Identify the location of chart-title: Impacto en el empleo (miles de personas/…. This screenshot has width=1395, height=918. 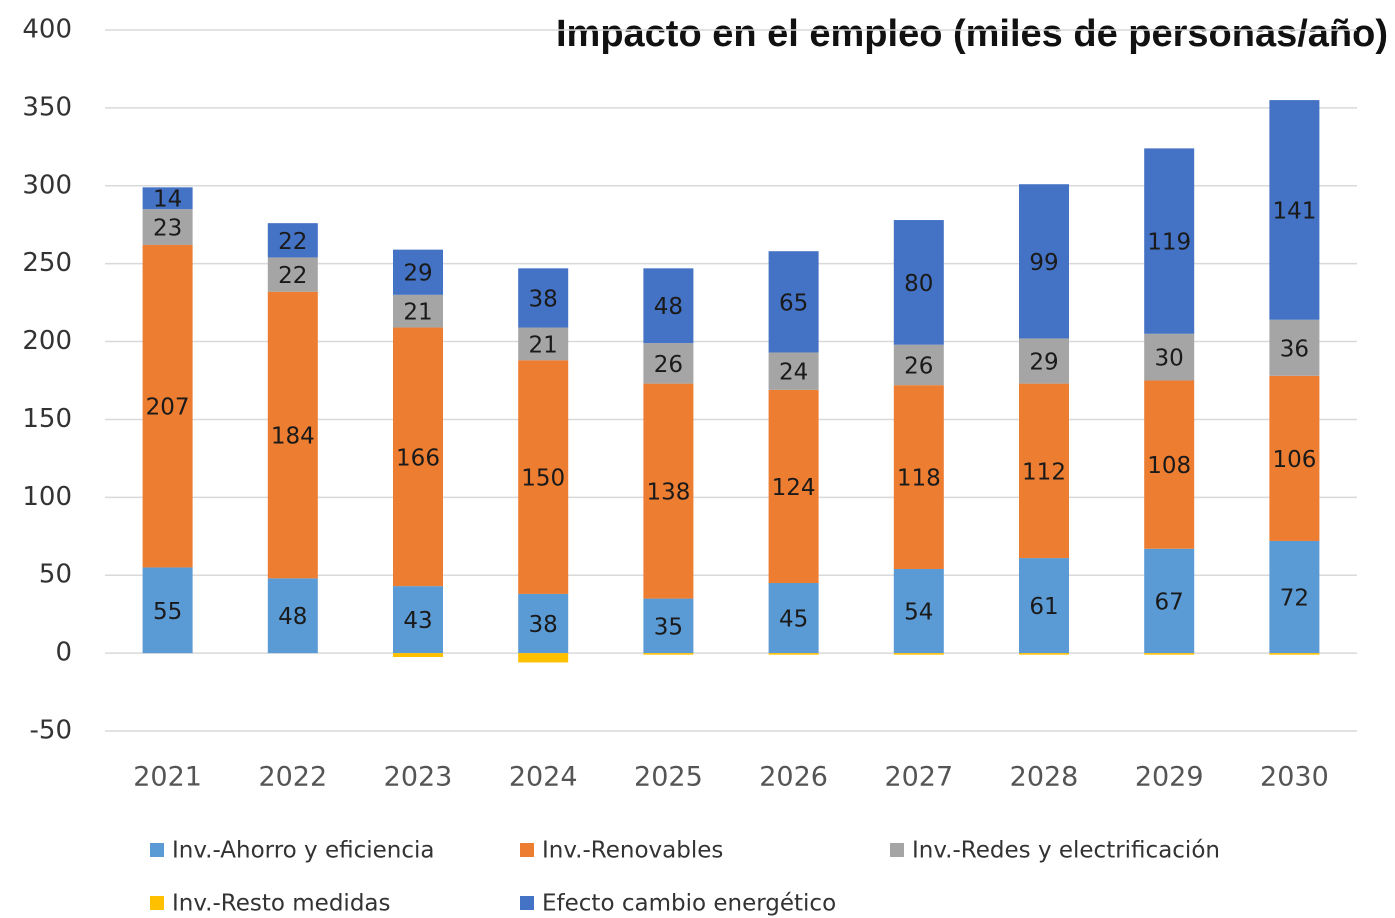
(972, 34).